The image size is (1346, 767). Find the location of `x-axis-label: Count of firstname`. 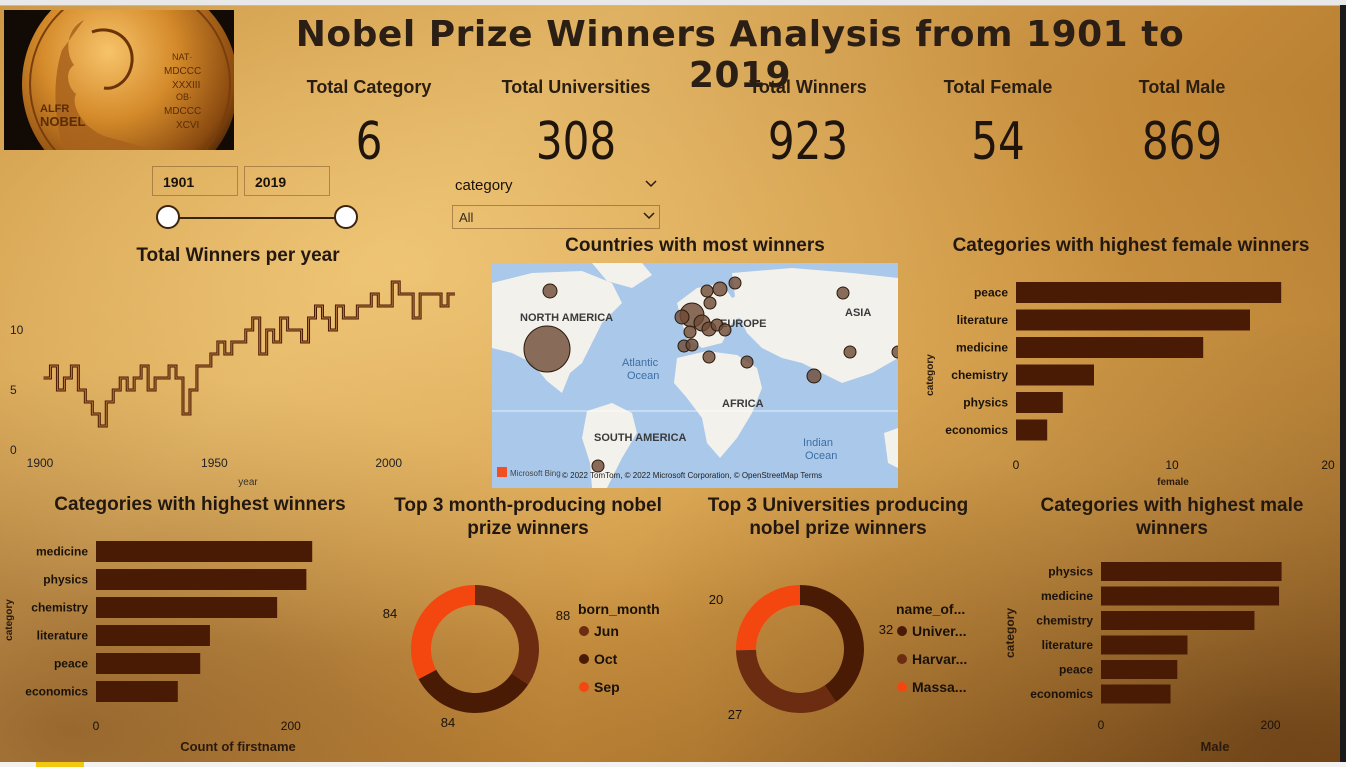

x-axis-label: Count of firstname is located at coordinates (238, 746).